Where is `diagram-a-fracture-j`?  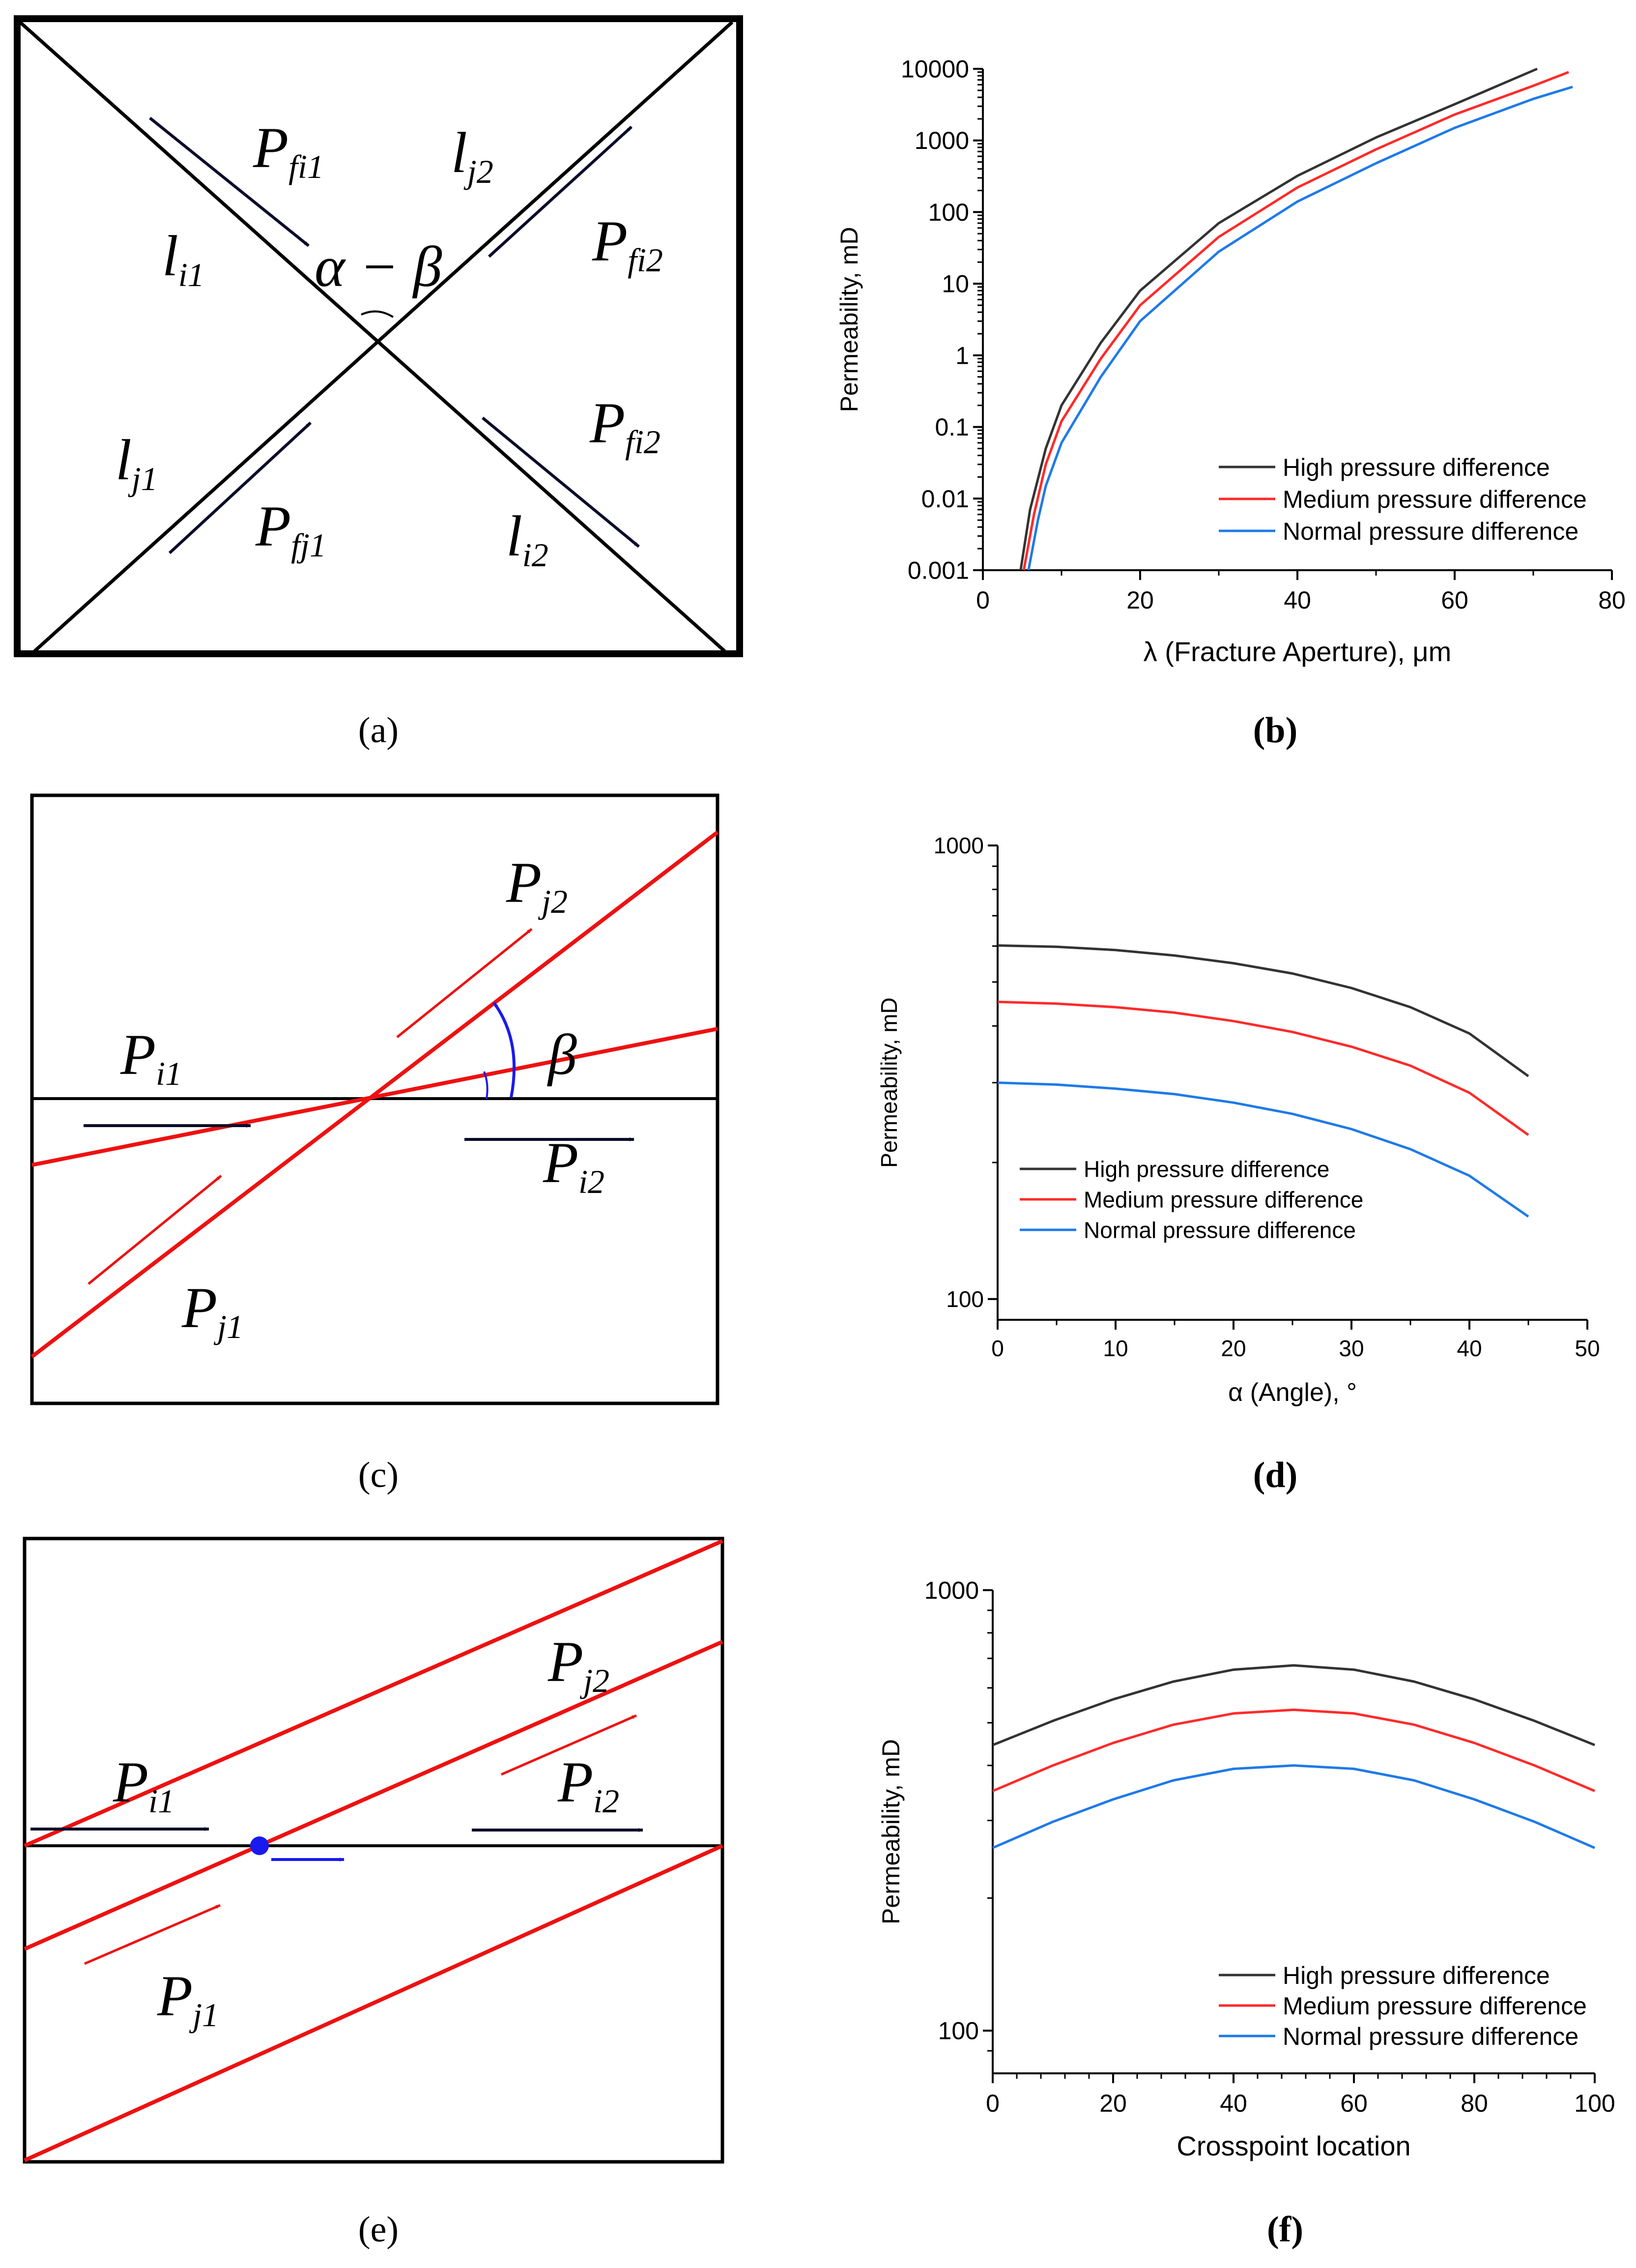 diagram-a-fracture-j is located at coordinates (383, 337).